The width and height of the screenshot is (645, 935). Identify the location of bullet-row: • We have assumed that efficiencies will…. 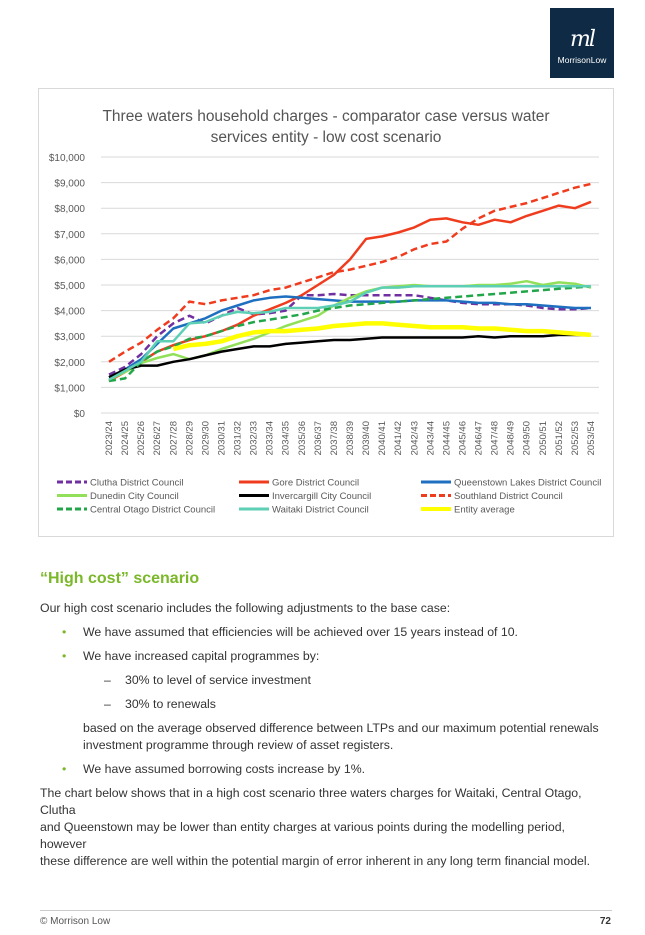
(326, 632).